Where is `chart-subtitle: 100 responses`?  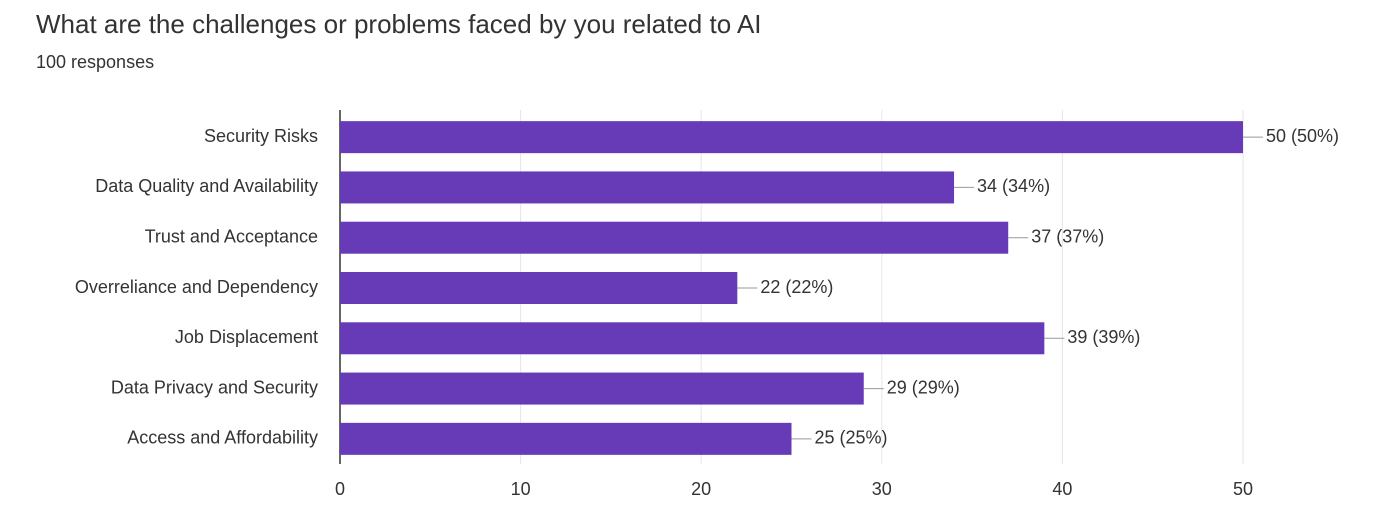
chart-subtitle: 100 responses is located at coordinates (95, 62).